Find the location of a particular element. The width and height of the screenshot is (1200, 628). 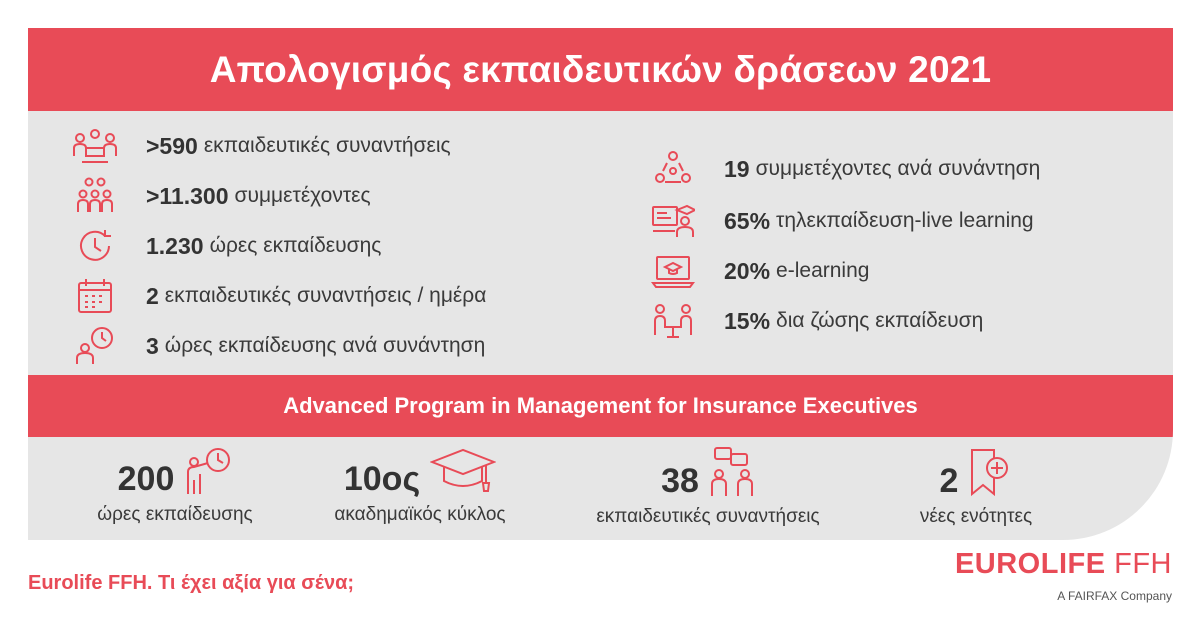

stat-participants: >11.300 συμμετέχοντες is located at coordinates (221, 196).